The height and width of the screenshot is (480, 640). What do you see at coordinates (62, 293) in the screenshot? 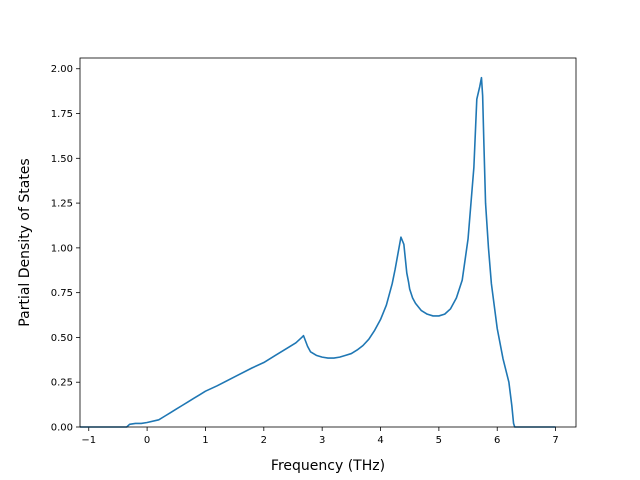
I see `y-tick-label: 0.75` at bounding box center [62, 293].